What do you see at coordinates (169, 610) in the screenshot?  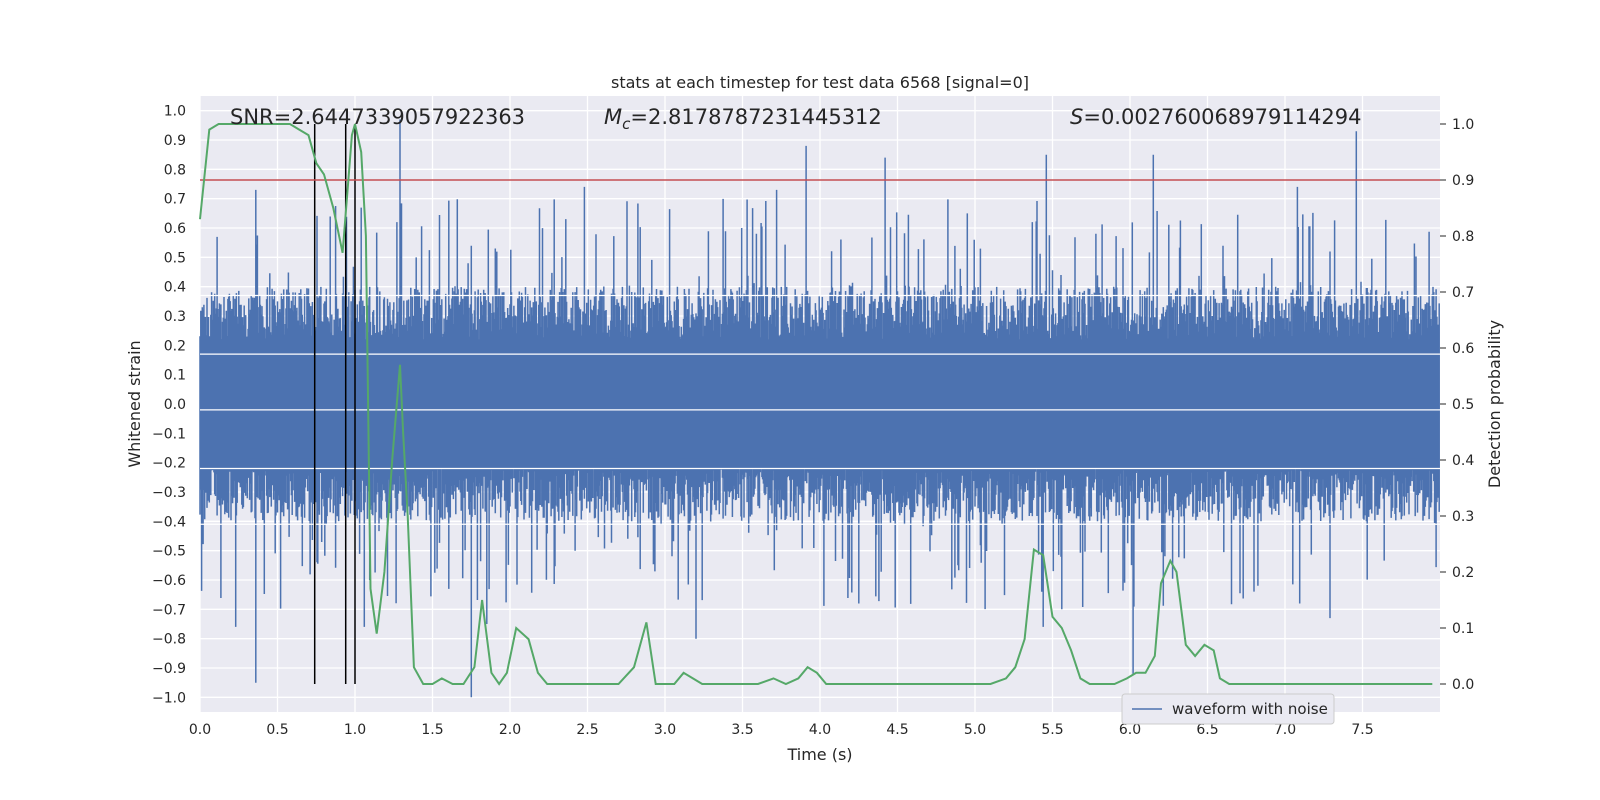 I see `y-left-tick-label: −0.7` at bounding box center [169, 610].